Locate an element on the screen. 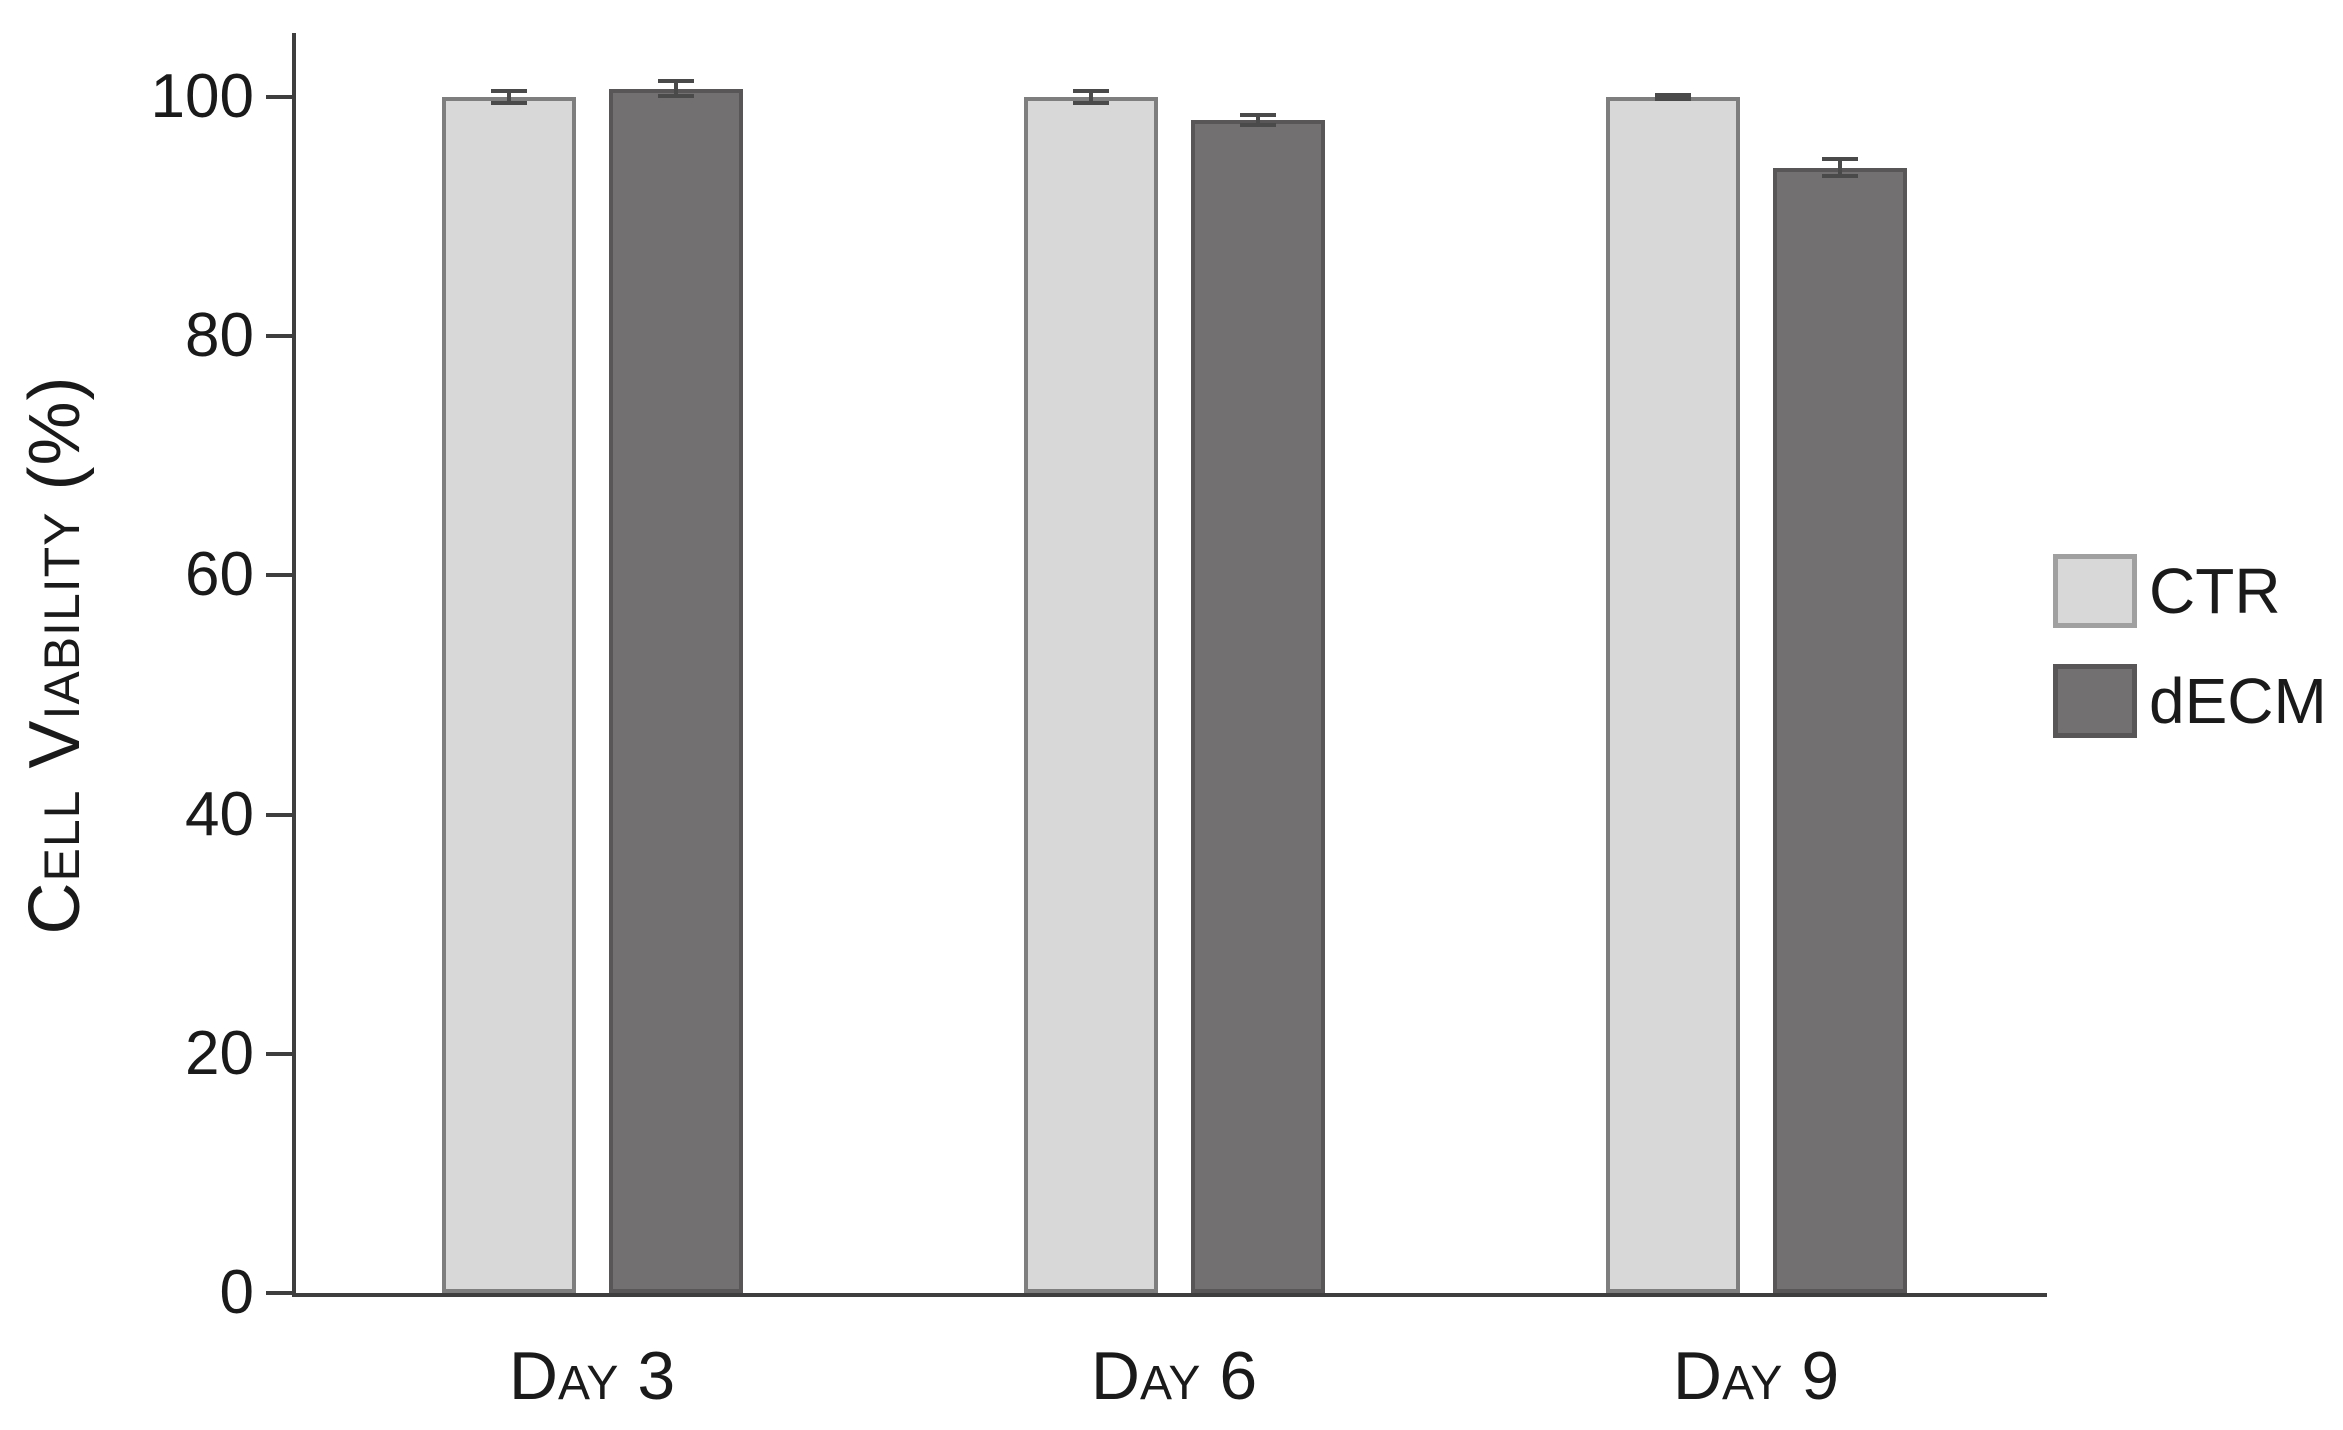  y-tick-label-20: 20 is located at coordinates (219, 1053).